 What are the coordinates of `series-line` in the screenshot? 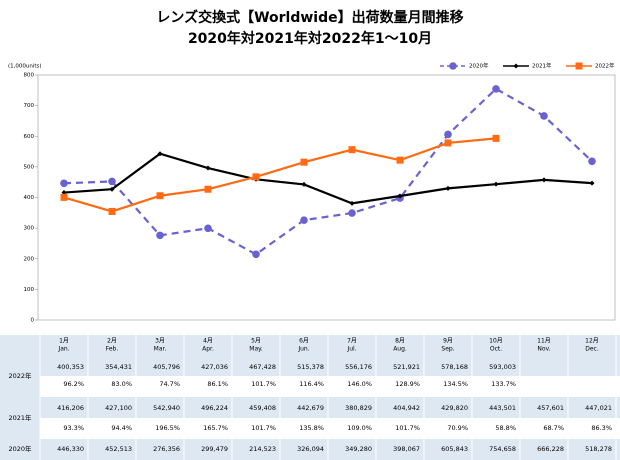 It's located at (328, 178).